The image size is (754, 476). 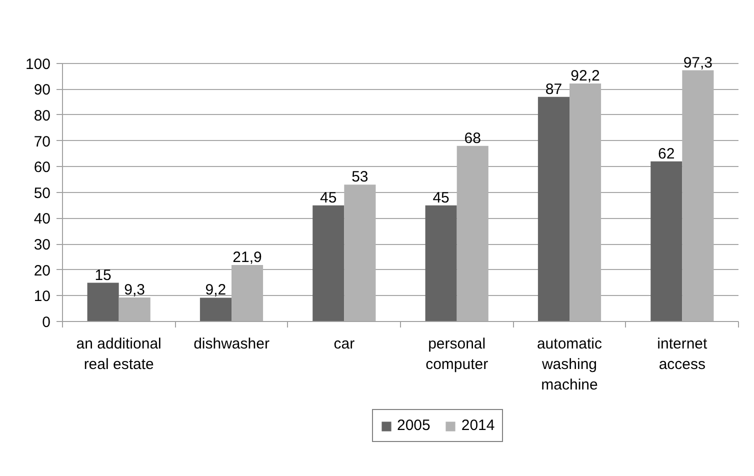 What do you see at coordinates (103, 275) in the screenshot?
I see `data-label: 15` at bounding box center [103, 275].